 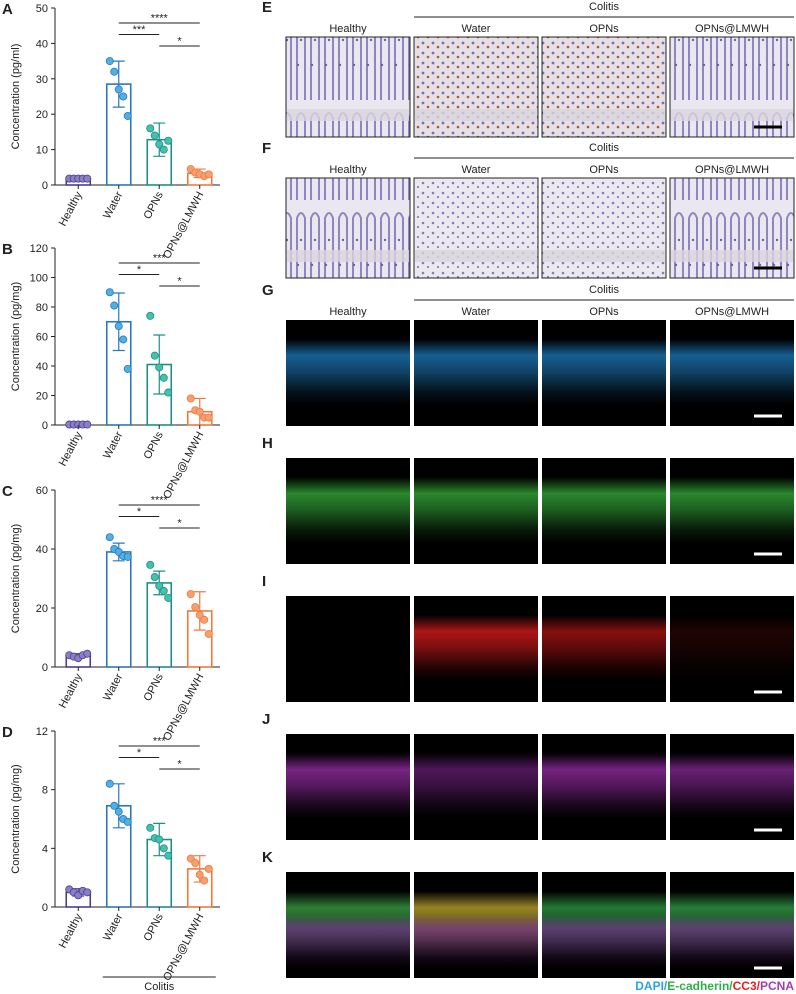 What do you see at coordinates (42, 151) in the screenshot?
I see `y-tick-label: 10` at bounding box center [42, 151].